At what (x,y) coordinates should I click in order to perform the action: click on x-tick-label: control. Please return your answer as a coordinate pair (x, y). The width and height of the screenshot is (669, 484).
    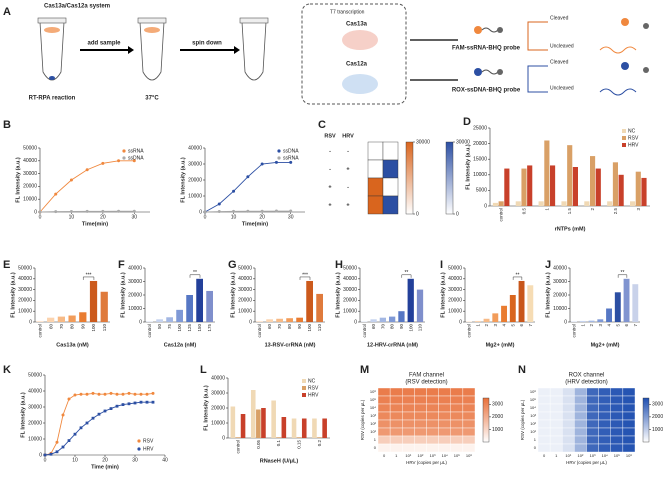
    Looking at the image, I should click on (259, 331).